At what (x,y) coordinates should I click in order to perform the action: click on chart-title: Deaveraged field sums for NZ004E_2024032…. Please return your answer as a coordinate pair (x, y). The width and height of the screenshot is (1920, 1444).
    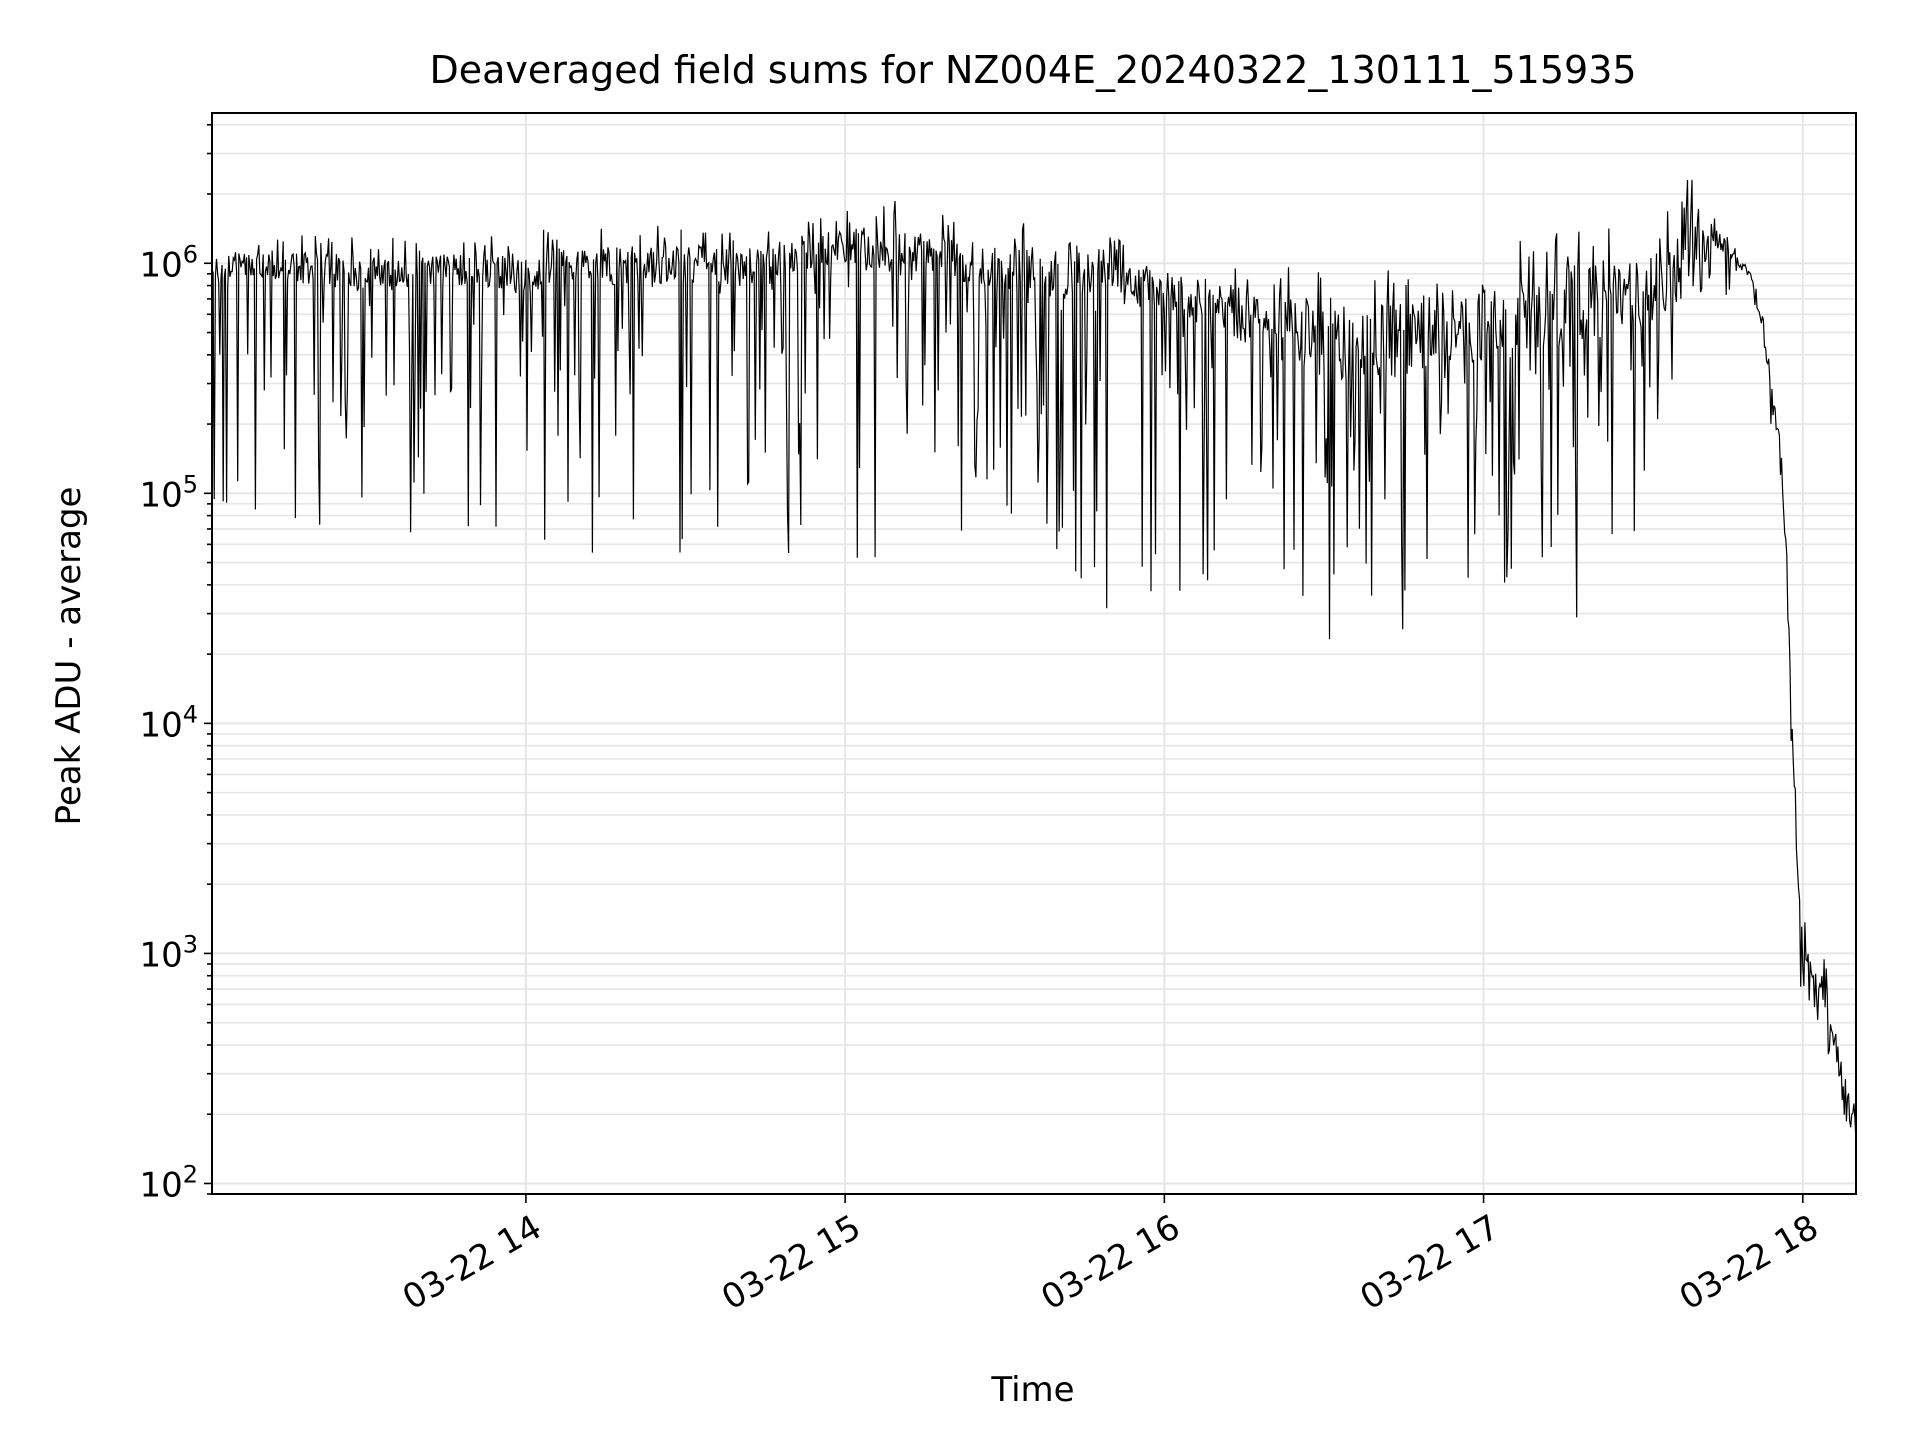
    Looking at the image, I should click on (1032, 70).